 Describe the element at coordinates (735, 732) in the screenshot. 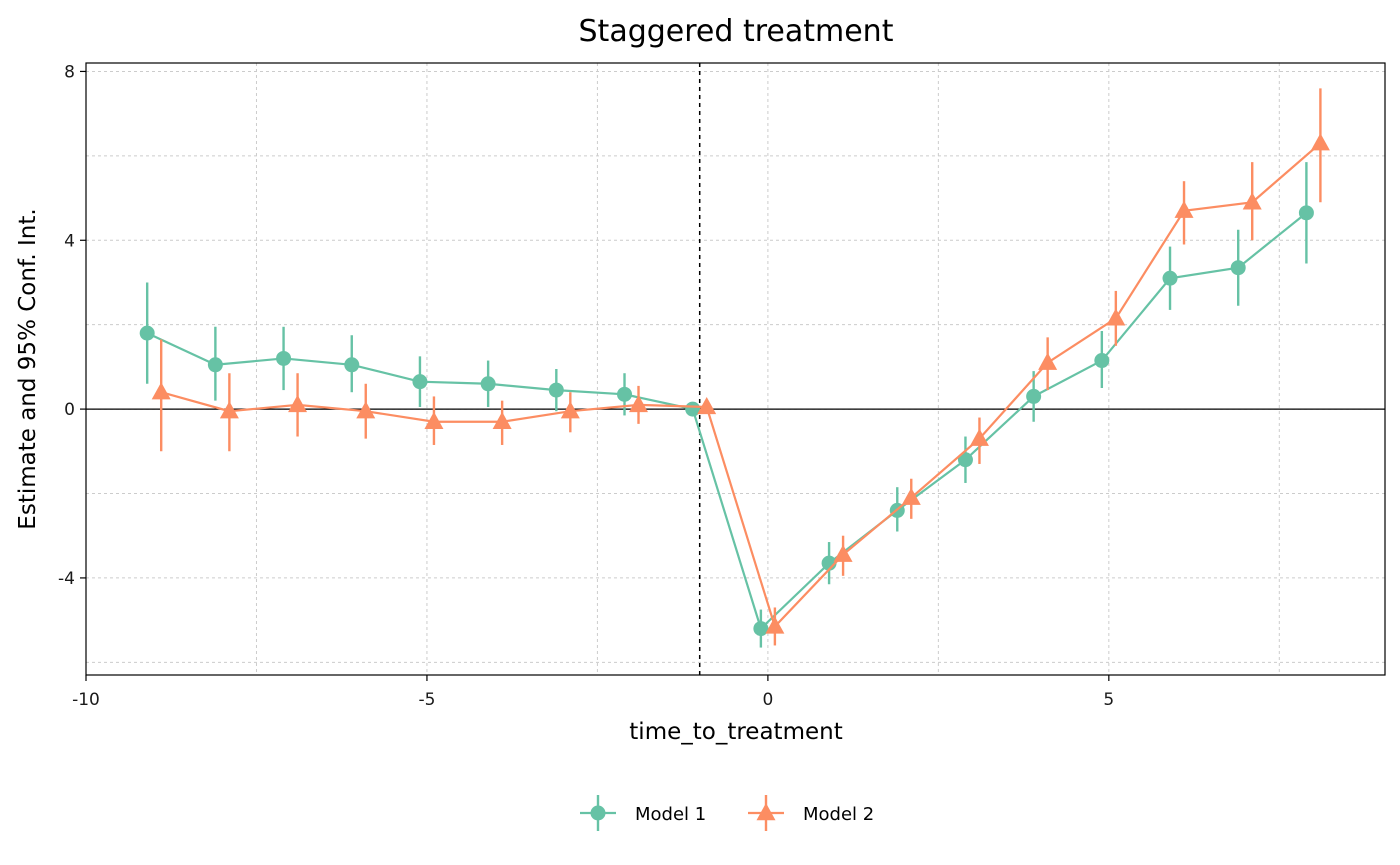

I see `x-axis-title: time_to_treatment` at that location.